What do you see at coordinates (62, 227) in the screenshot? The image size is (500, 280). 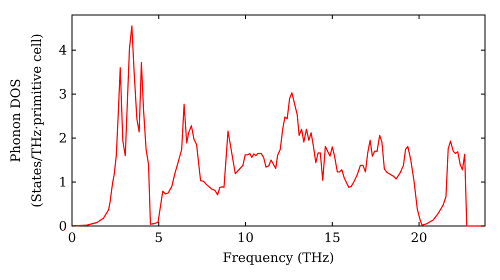 I see `y-tick-label: 0` at bounding box center [62, 227].